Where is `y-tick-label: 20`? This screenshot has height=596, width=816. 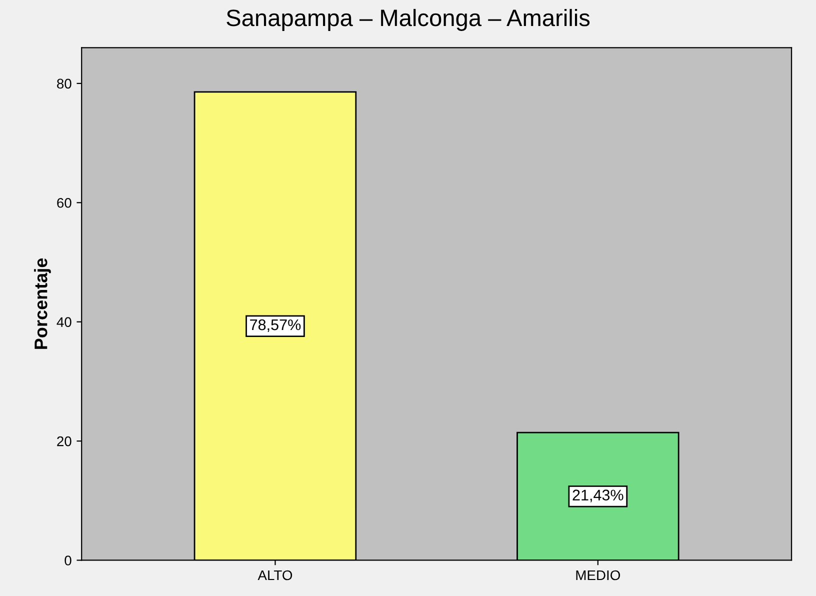
y-tick-label: 20 is located at coordinates (64, 441).